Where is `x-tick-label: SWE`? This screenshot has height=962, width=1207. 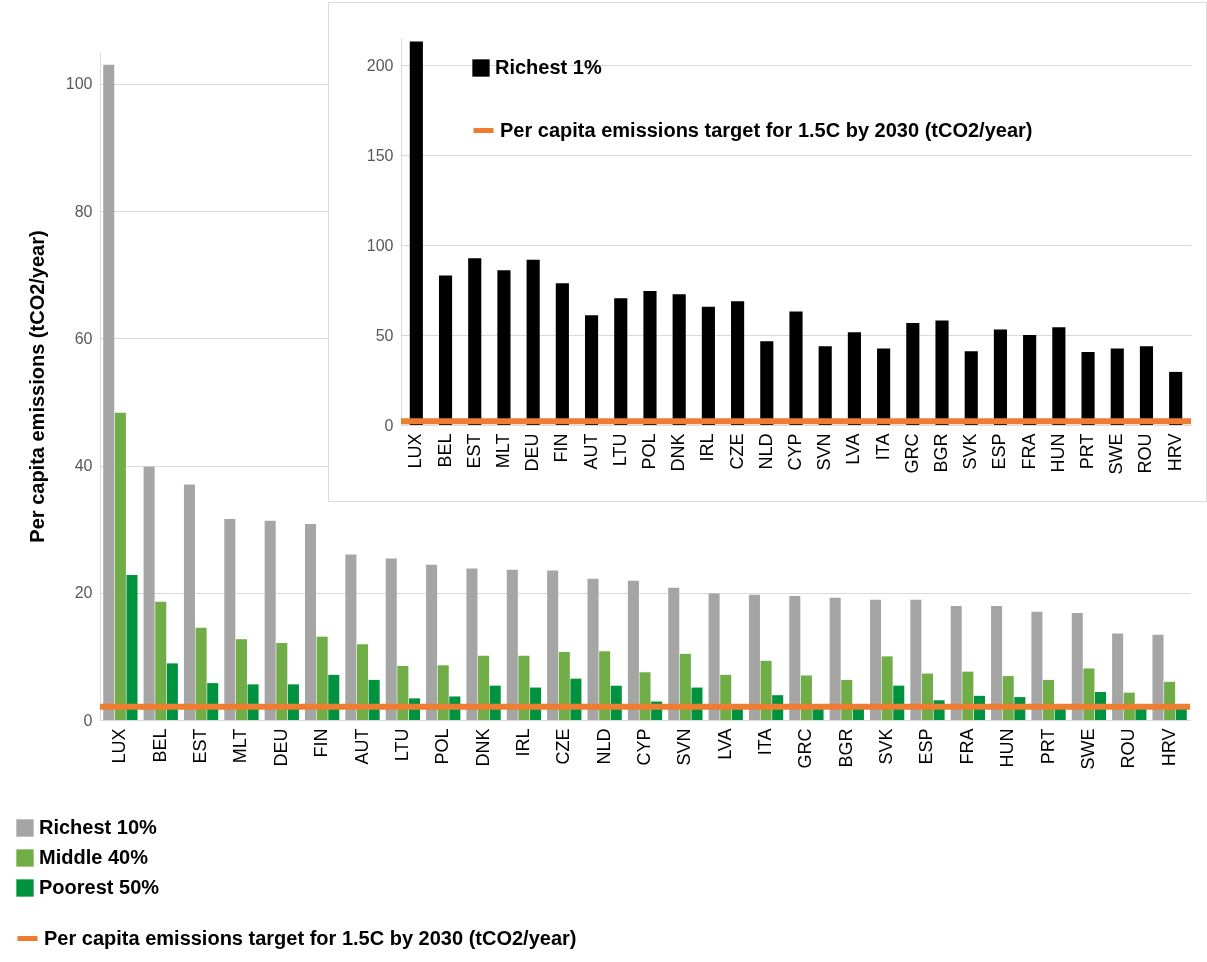 x-tick-label: SWE is located at coordinates (1087, 749).